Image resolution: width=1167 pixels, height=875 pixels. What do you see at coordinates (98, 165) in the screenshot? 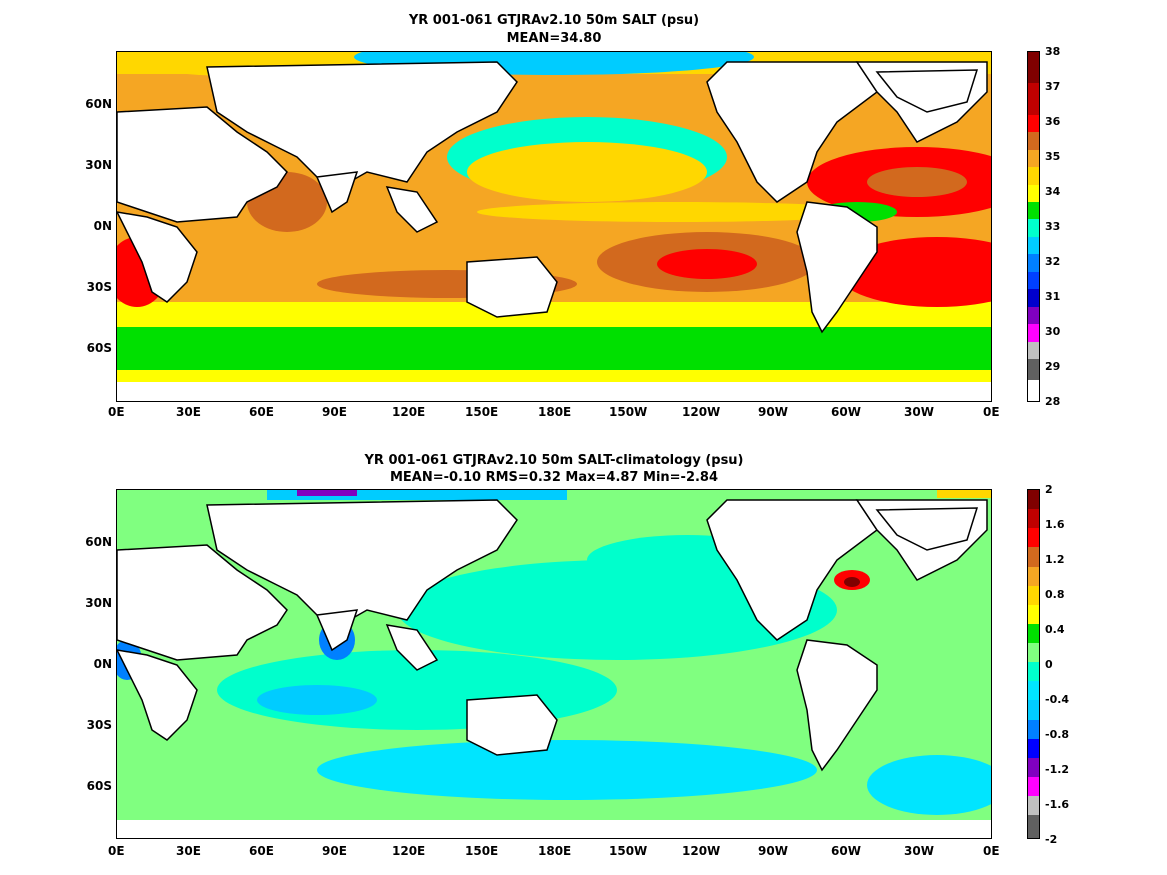
I see `panel1-ytick: 30N` at bounding box center [98, 165].